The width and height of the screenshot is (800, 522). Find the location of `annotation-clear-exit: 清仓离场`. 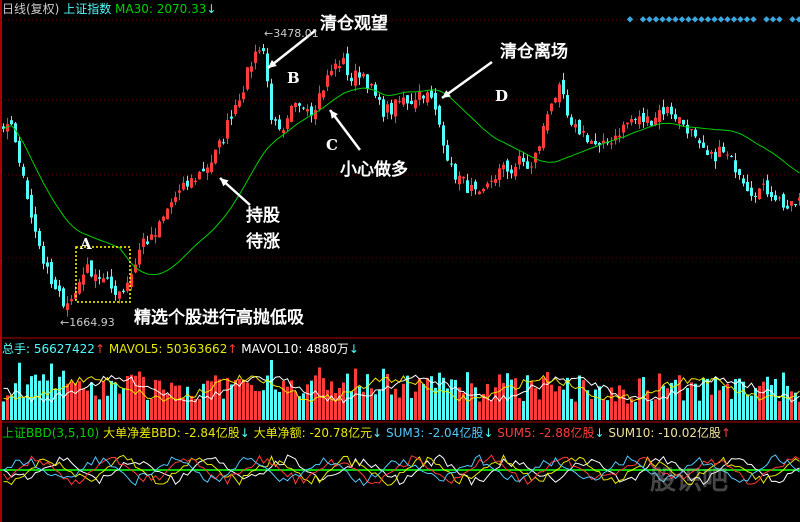

annotation-clear-exit: 清仓离场 is located at coordinates (534, 52).